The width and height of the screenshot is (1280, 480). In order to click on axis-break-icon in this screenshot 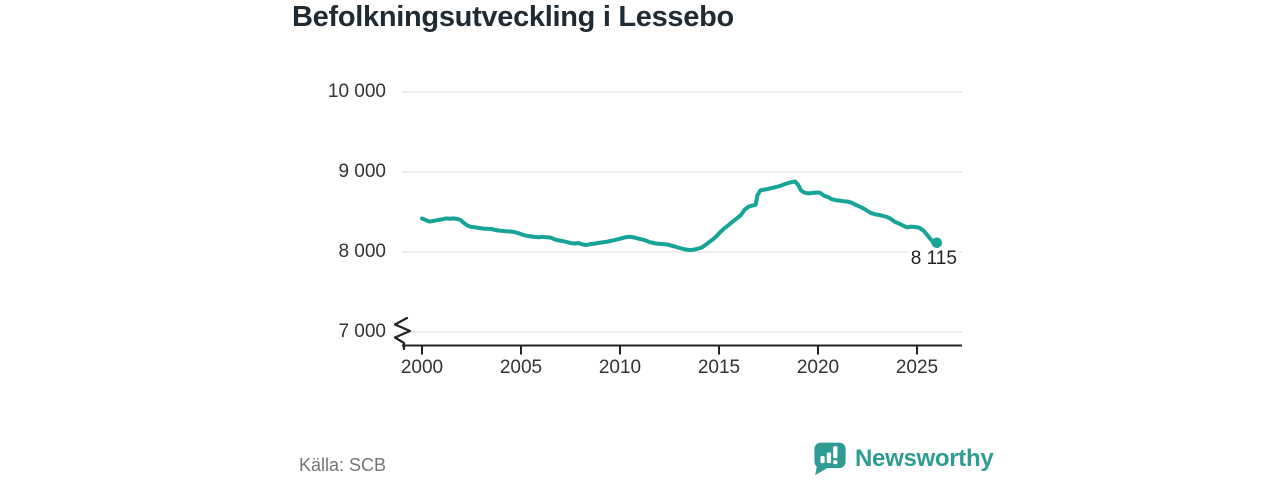, I will do `click(402, 333)`.